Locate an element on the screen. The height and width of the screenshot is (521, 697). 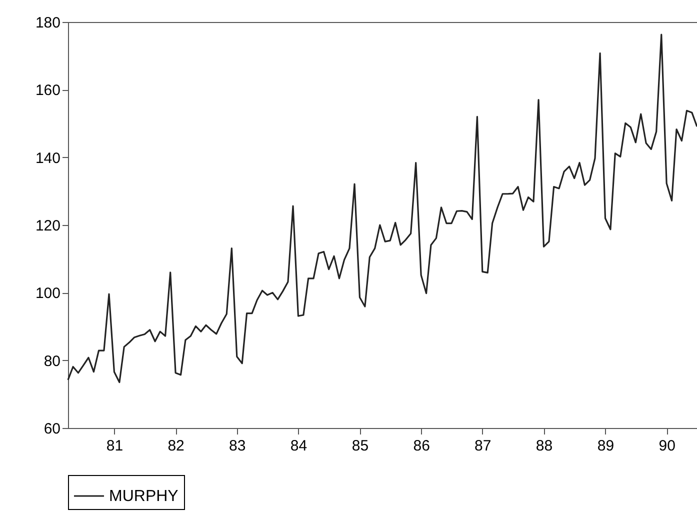
y-tick-label: 100 is located at coordinates (47, 293).